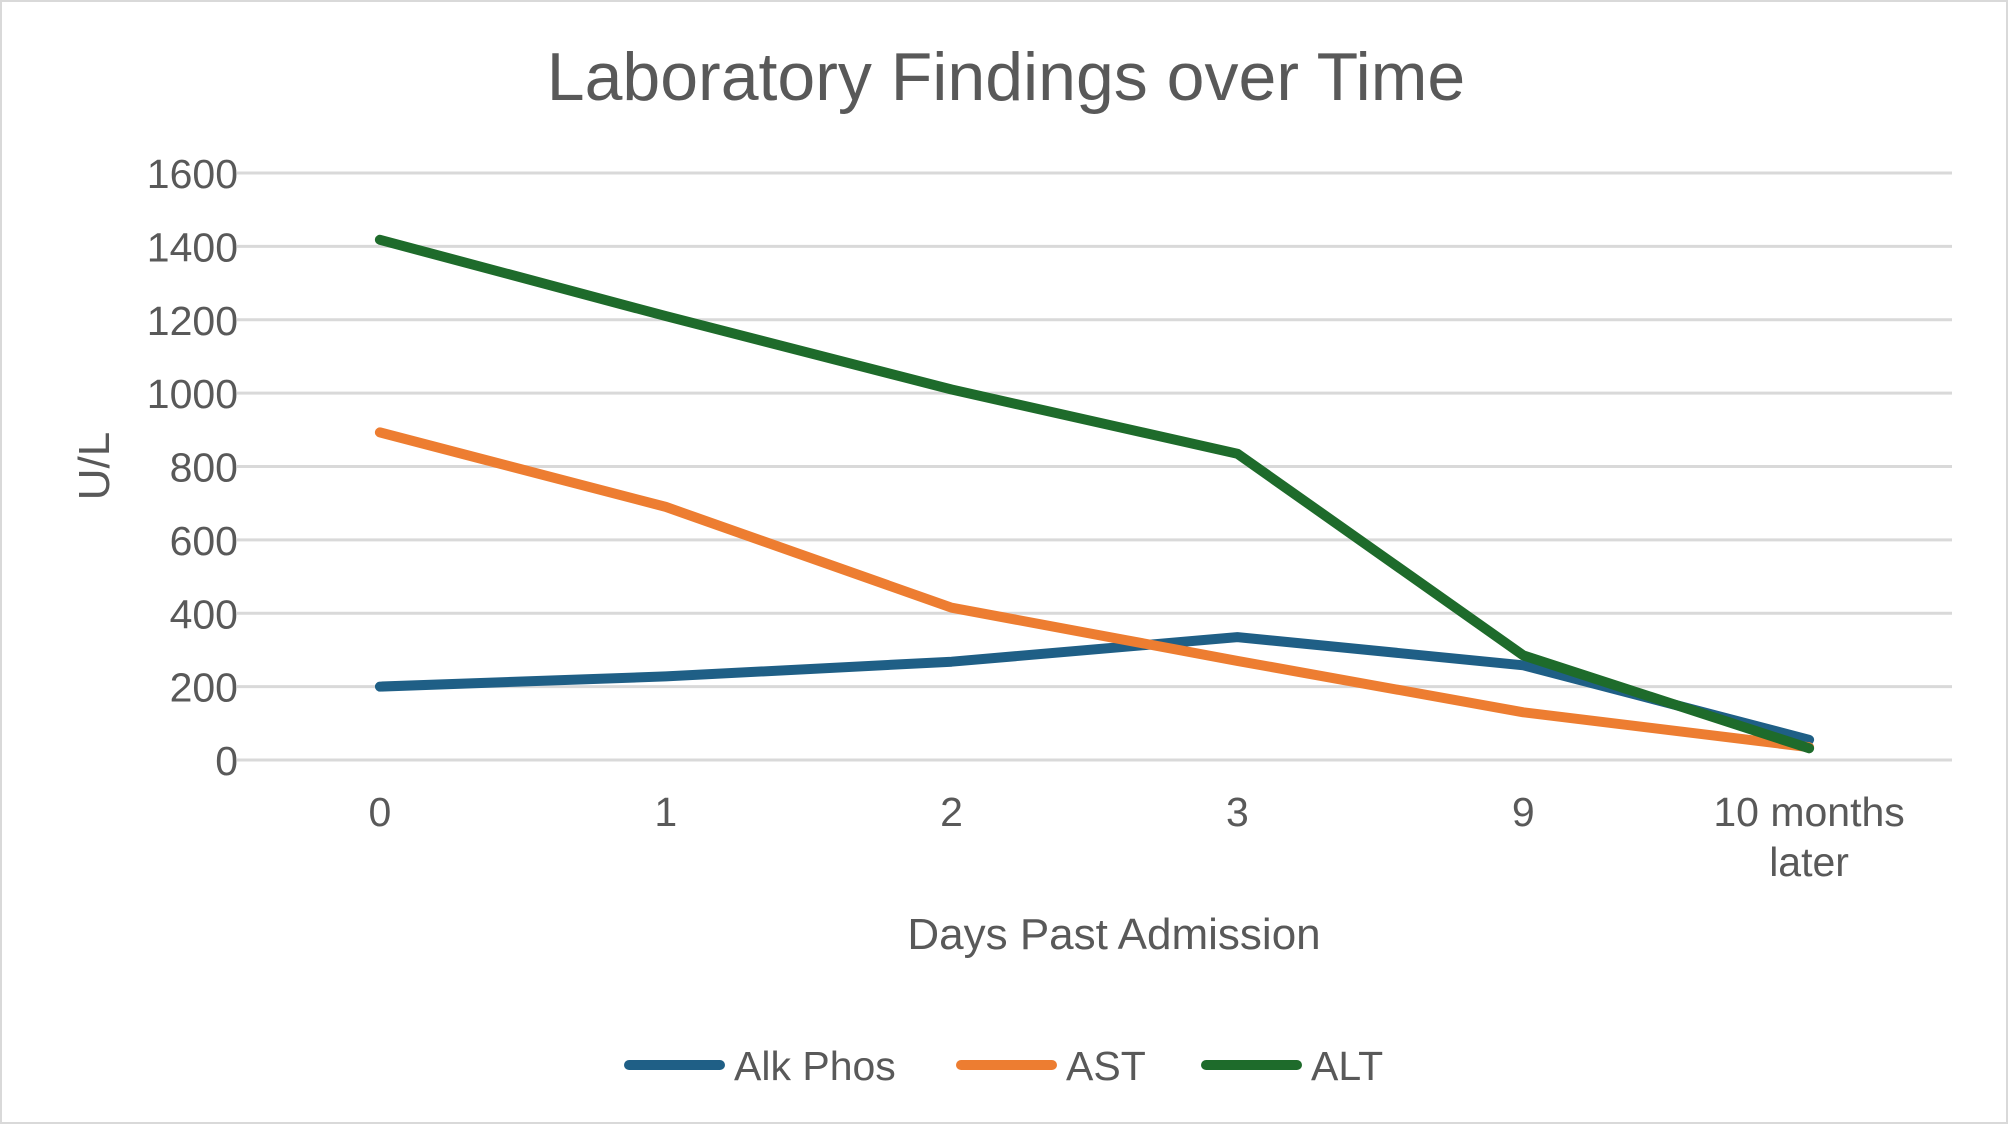 The height and width of the screenshot is (1124, 2008). I want to click on x-axis-ticks: 0 1 2 3 9 10 months later, so click(1137, 837).